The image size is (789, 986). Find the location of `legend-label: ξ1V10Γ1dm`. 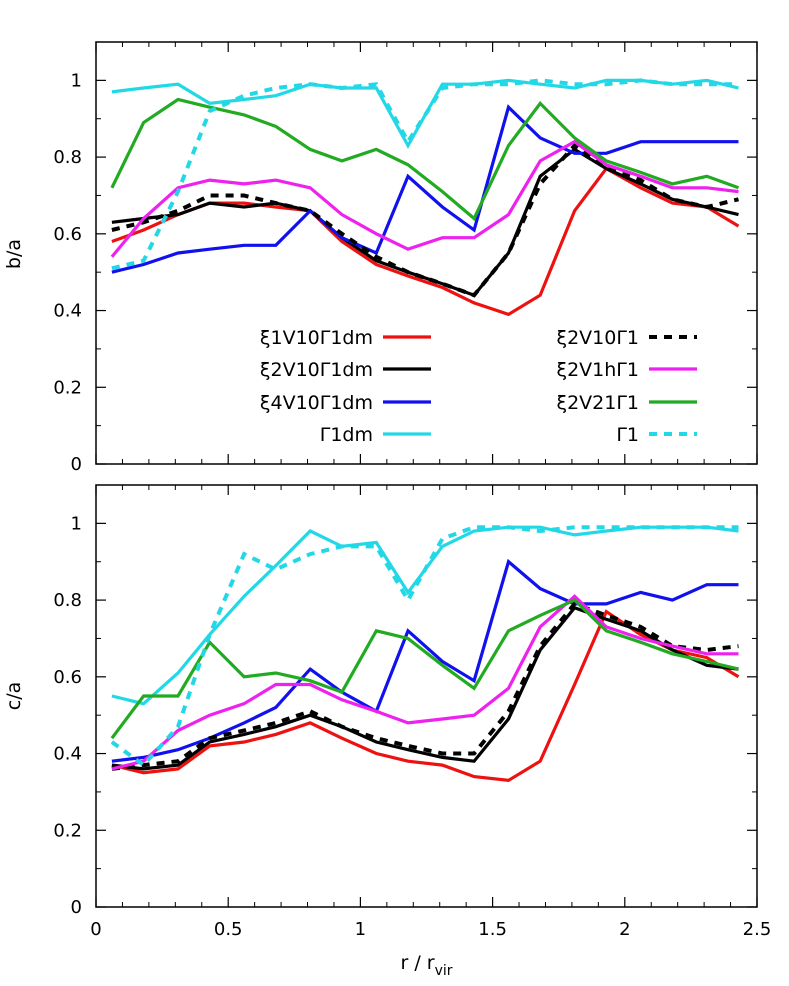

legend-label: ξ1V10Γ1dm is located at coordinates (316, 338).